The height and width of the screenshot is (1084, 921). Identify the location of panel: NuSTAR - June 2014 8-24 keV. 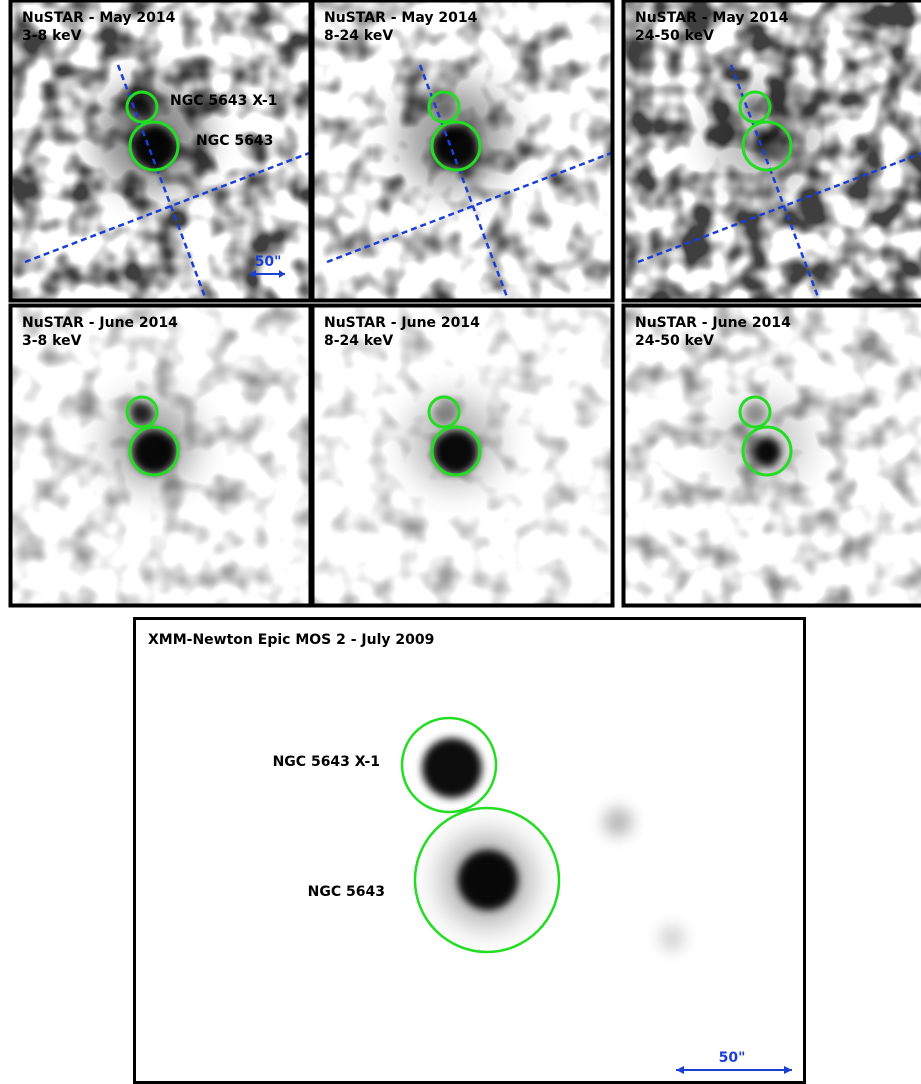
(462, 455).